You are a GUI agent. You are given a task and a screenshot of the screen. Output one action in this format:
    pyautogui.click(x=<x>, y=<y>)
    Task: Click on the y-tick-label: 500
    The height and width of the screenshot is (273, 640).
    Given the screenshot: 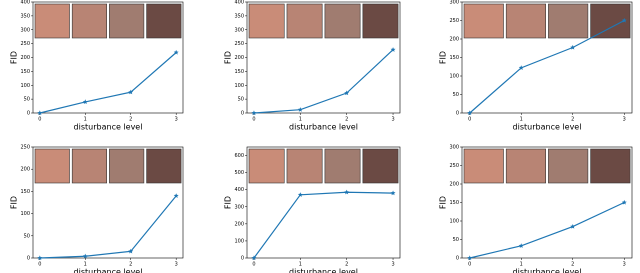 What is the action you would take?
    pyautogui.click(x=239, y=173)
    